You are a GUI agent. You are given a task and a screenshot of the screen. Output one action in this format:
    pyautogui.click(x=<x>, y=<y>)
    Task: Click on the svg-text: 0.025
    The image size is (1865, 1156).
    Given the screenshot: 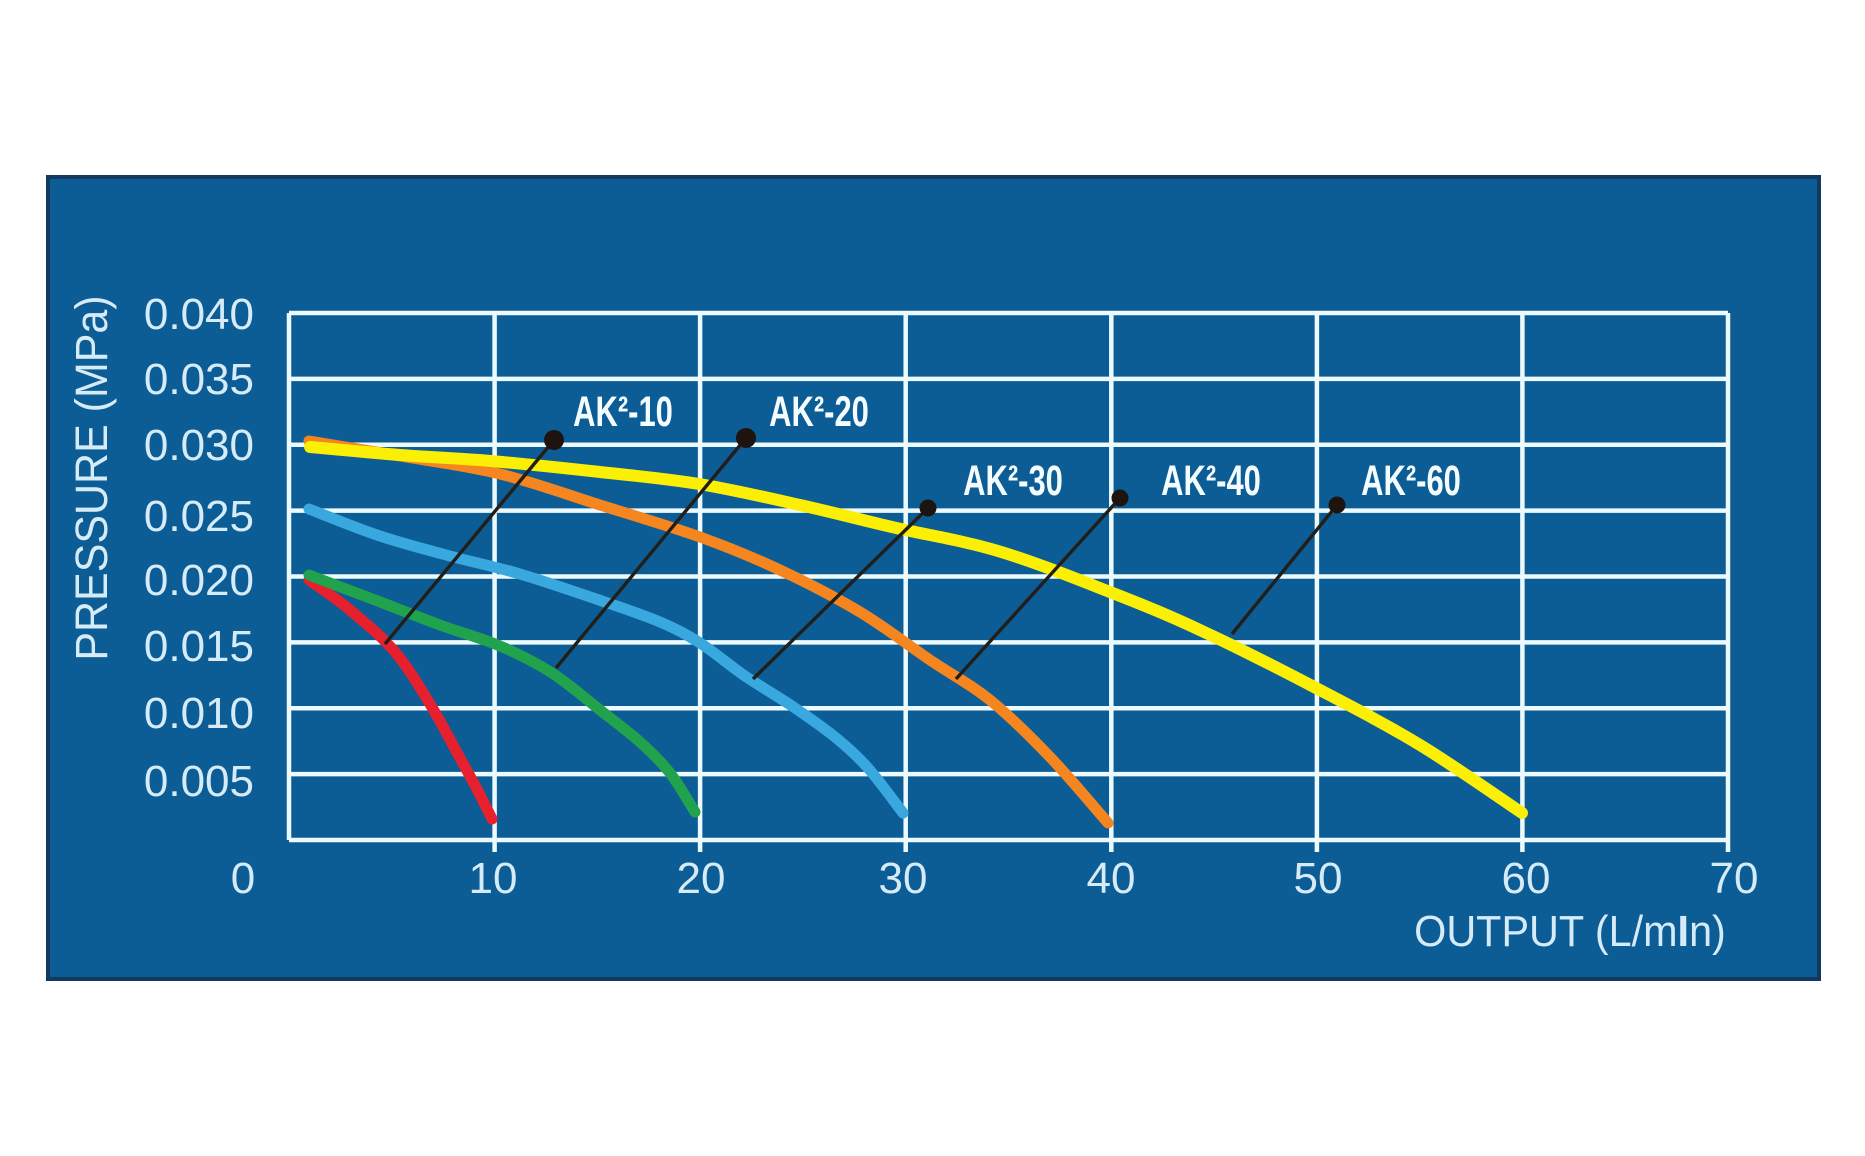 What is the action you would take?
    pyautogui.click(x=199, y=516)
    